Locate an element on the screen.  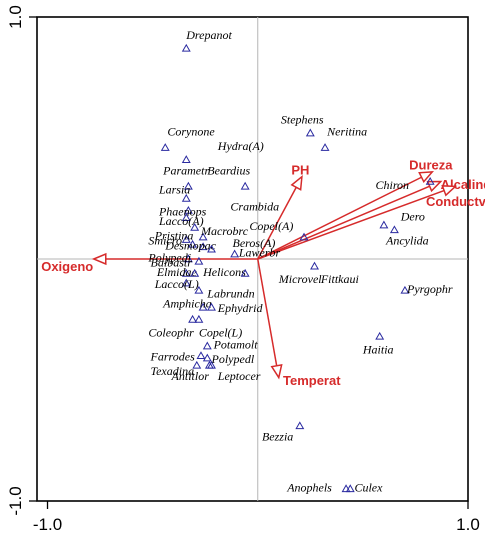
species-label: Neritina is located at coordinates (346, 132).